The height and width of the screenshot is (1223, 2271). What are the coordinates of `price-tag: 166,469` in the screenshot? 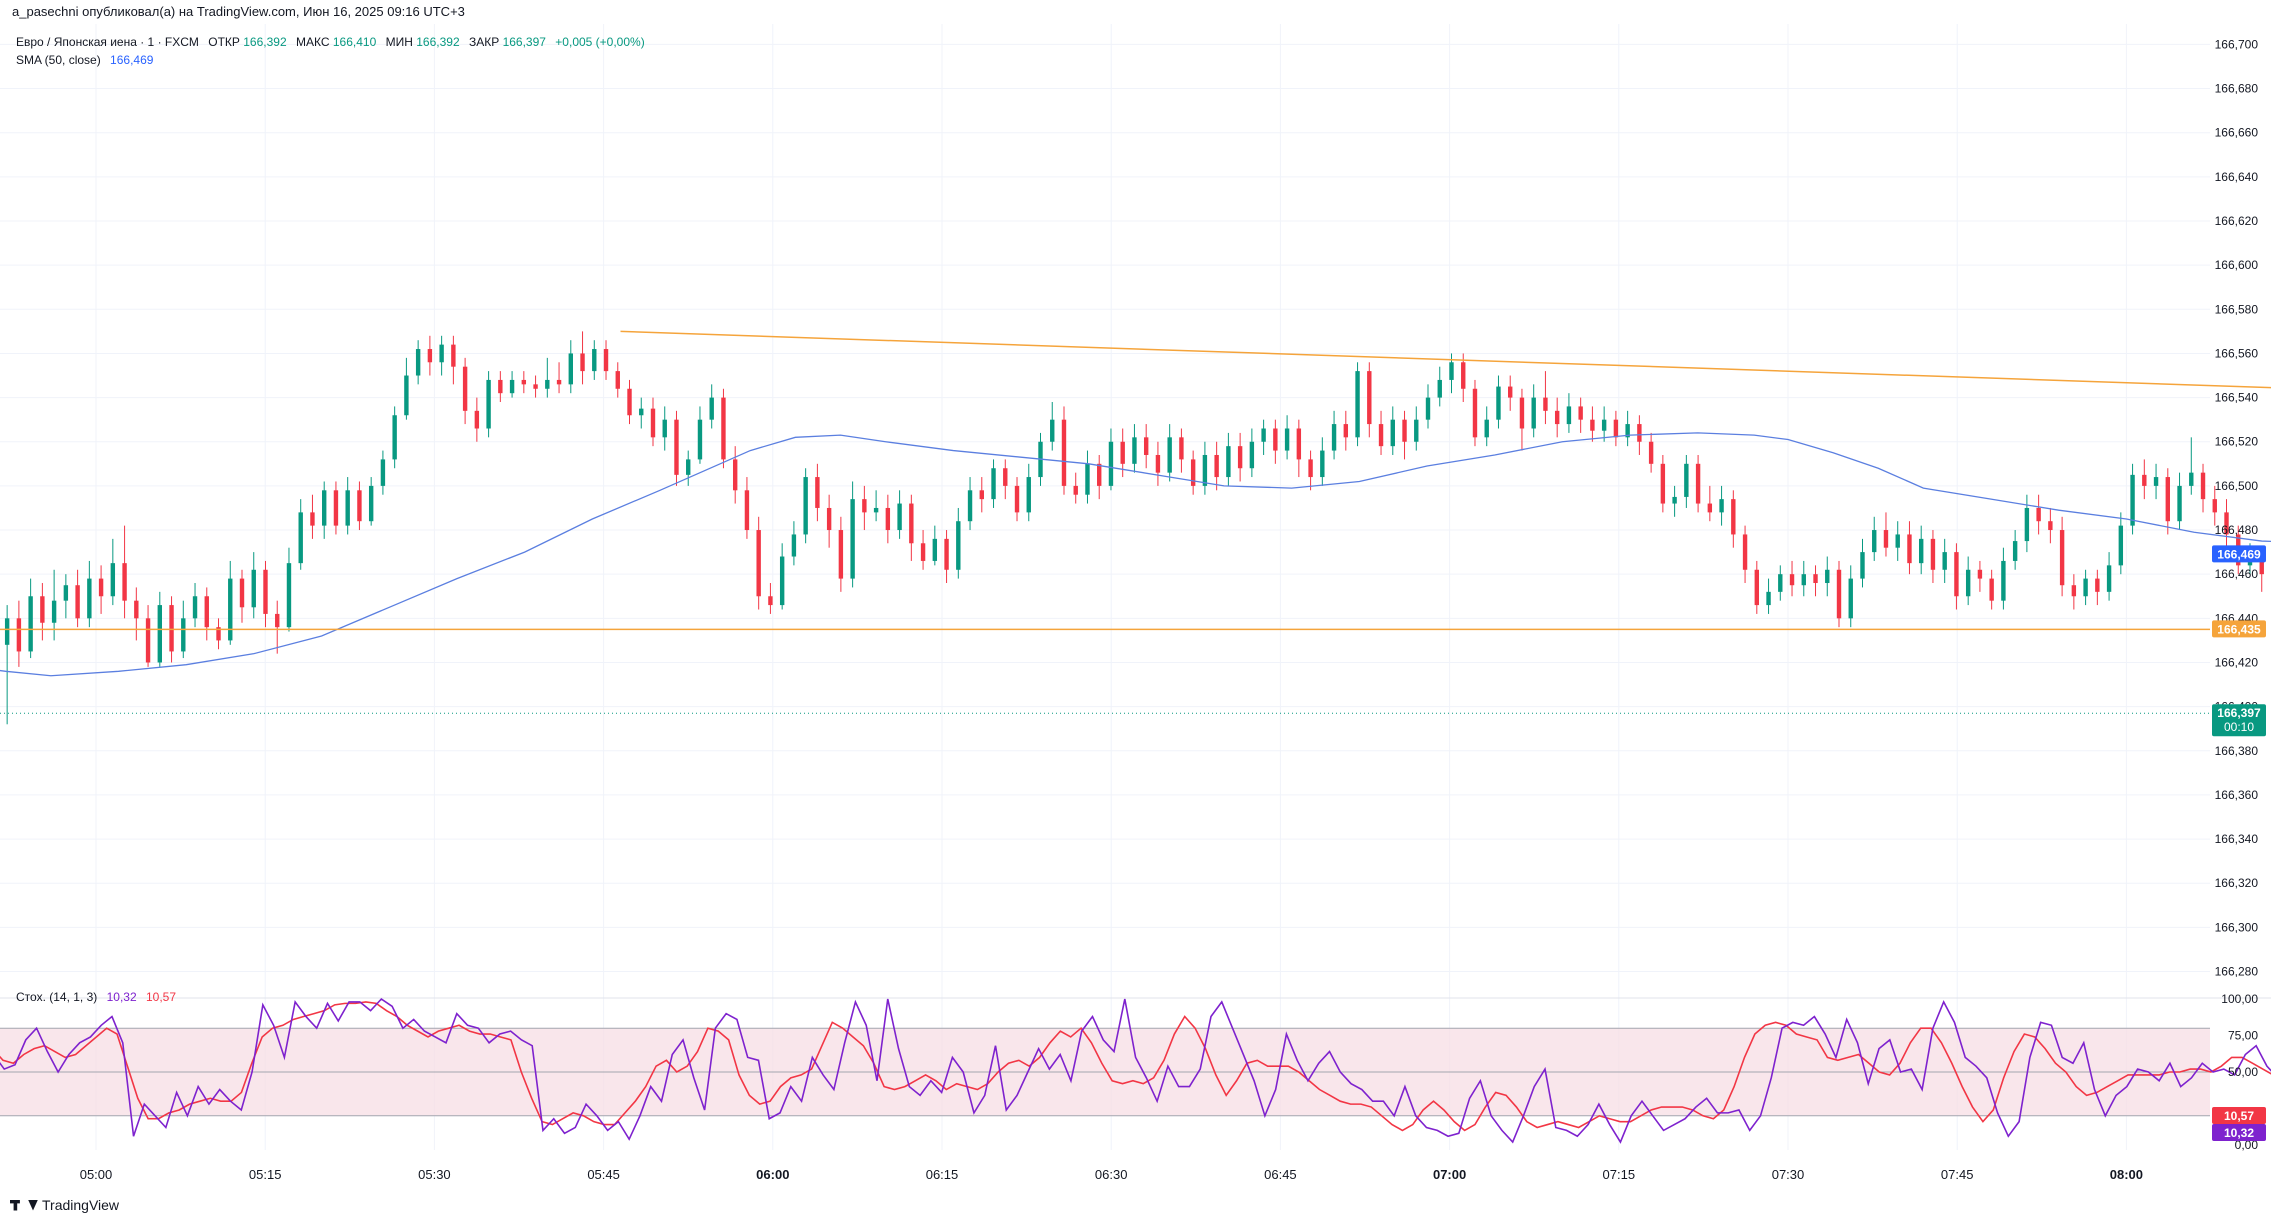 It's located at (2239, 554).